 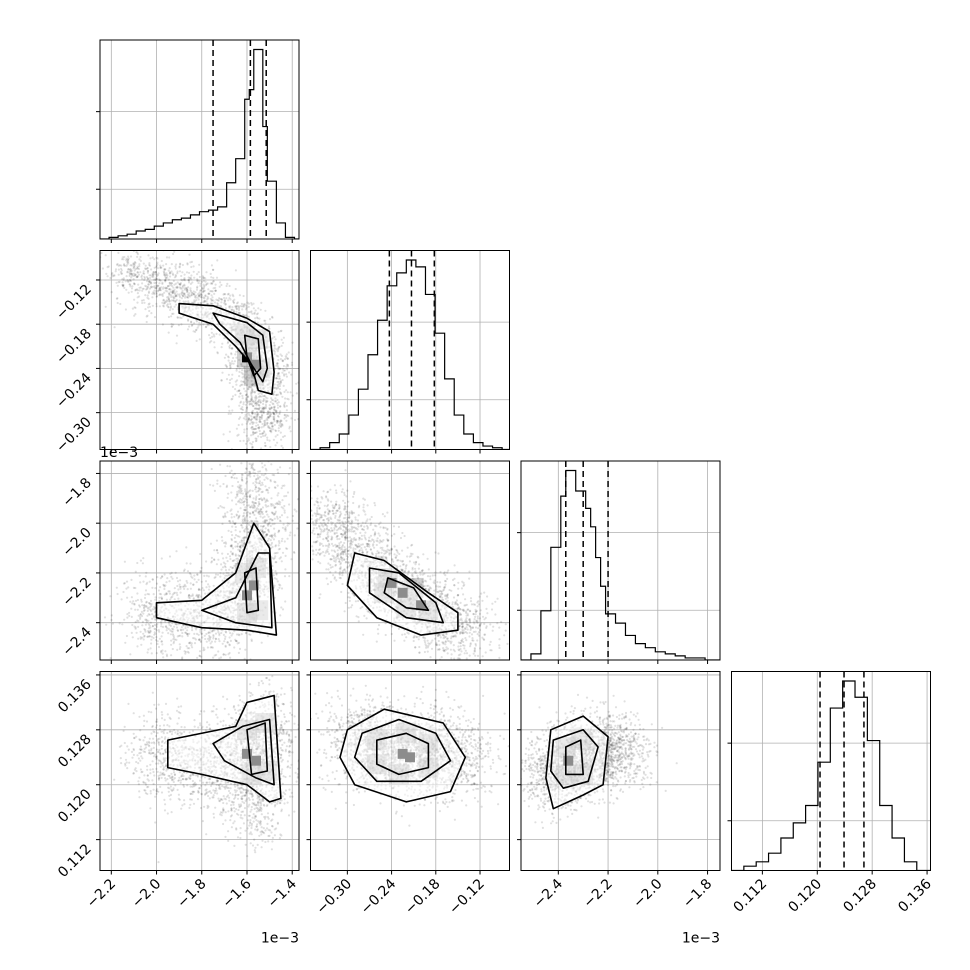 What do you see at coordinates (199, 351) in the screenshot?
I see `scatter-points` at bounding box center [199, 351].